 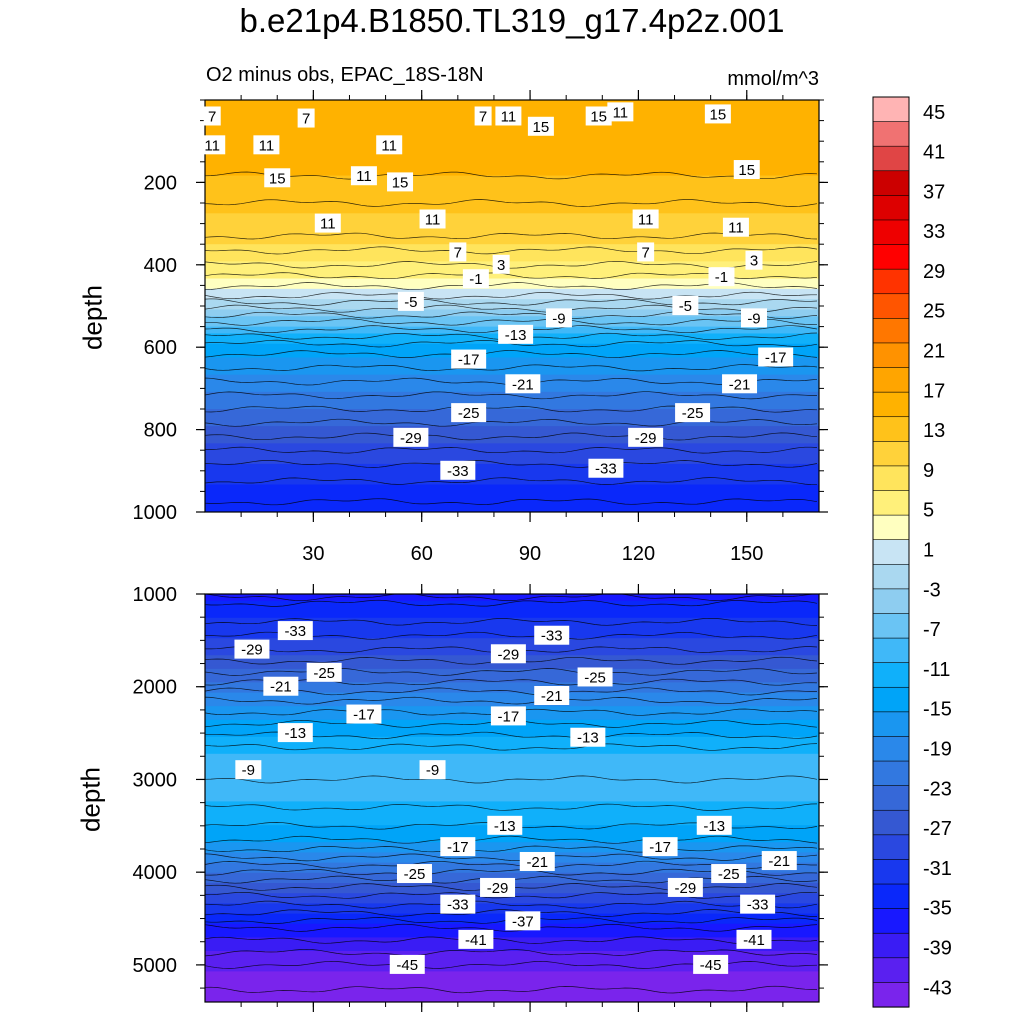 What do you see at coordinates (295, 631) in the screenshot?
I see `svg-text: -33` at bounding box center [295, 631].